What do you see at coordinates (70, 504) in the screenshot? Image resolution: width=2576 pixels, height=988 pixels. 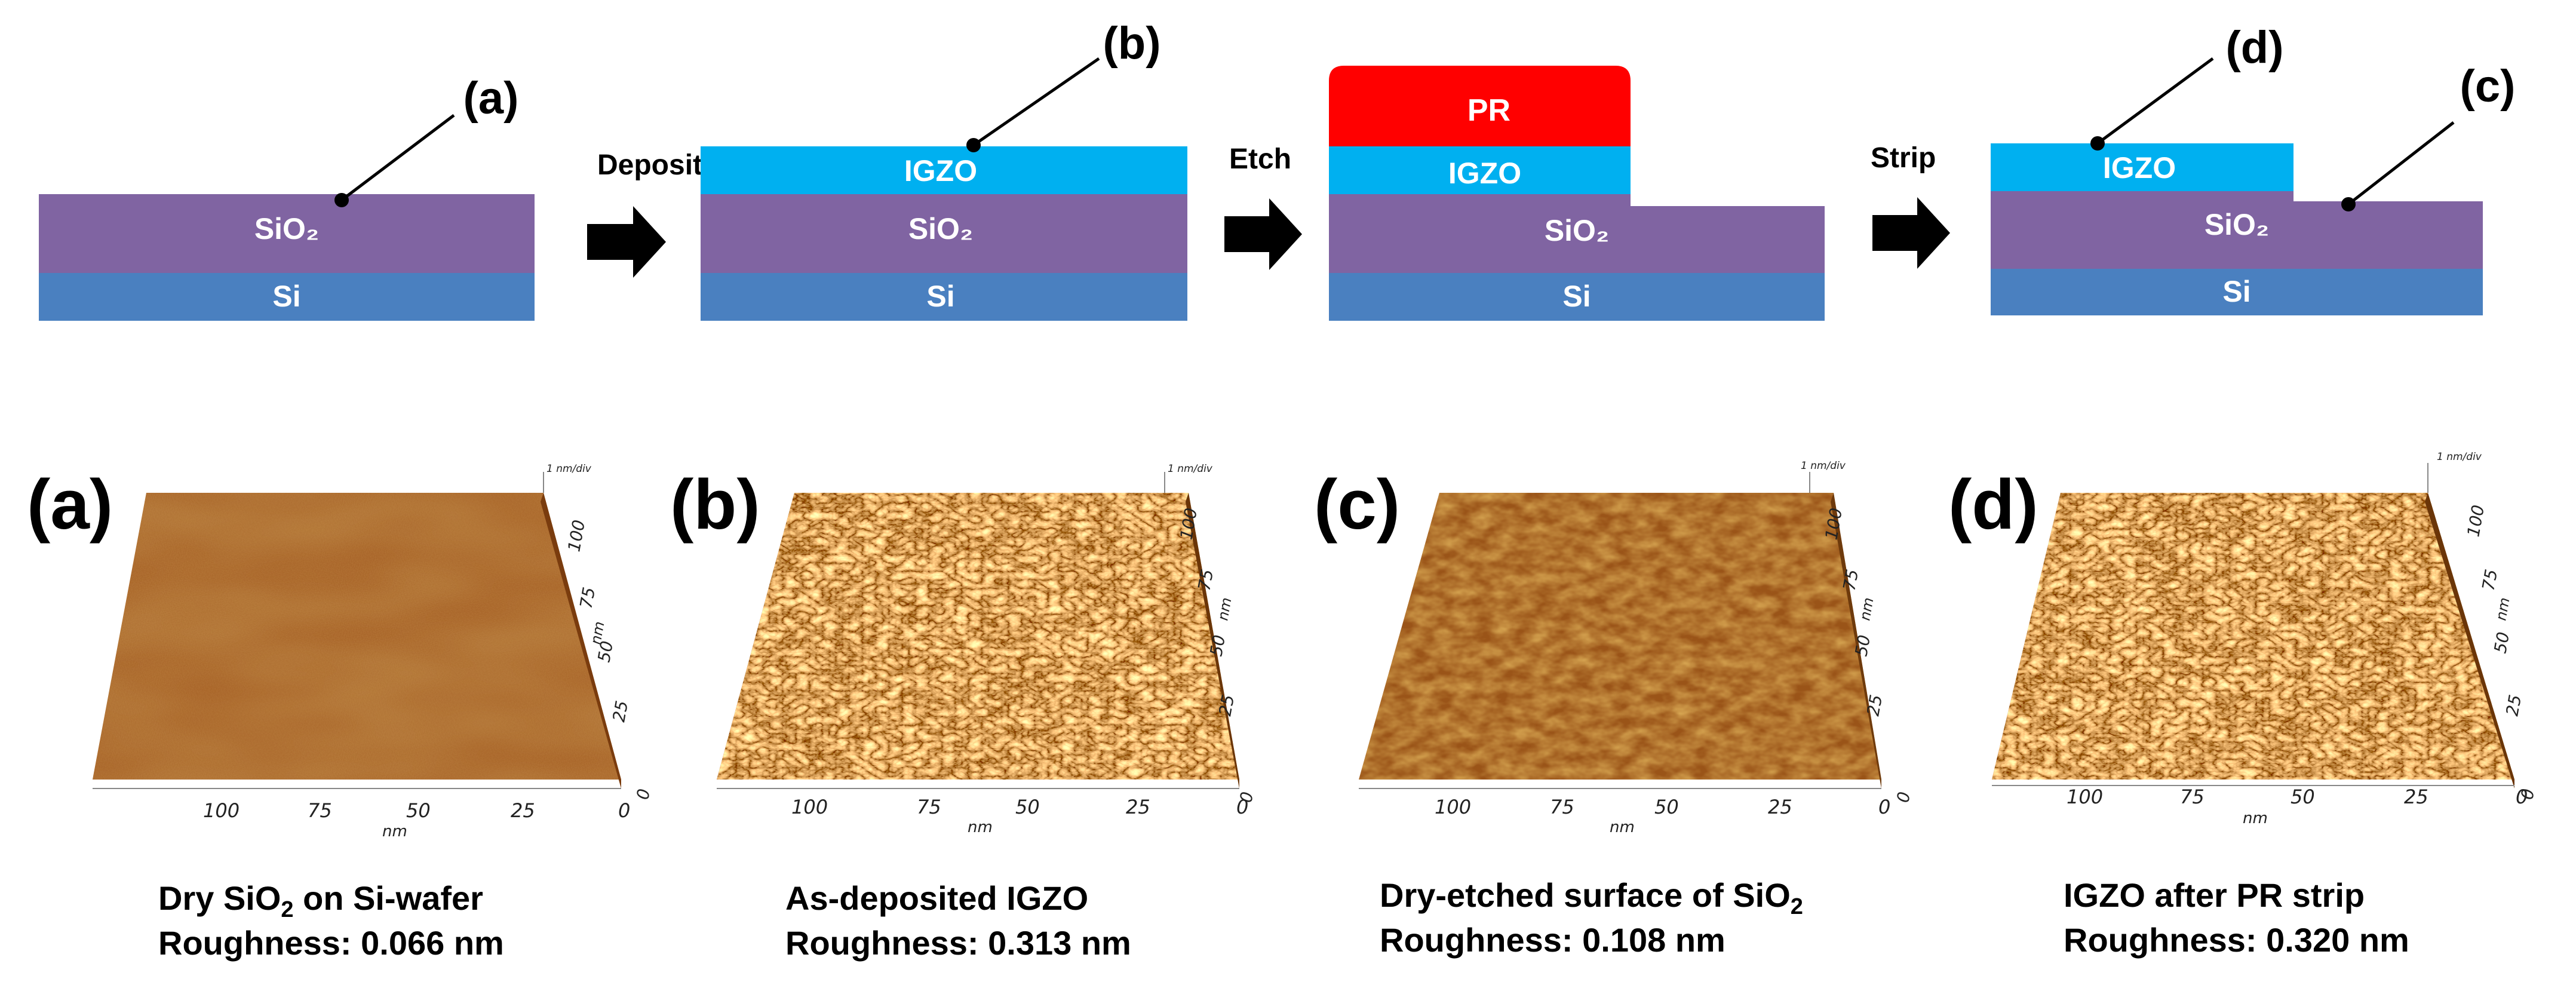 I see `panel-label-a: (a)` at bounding box center [70, 504].